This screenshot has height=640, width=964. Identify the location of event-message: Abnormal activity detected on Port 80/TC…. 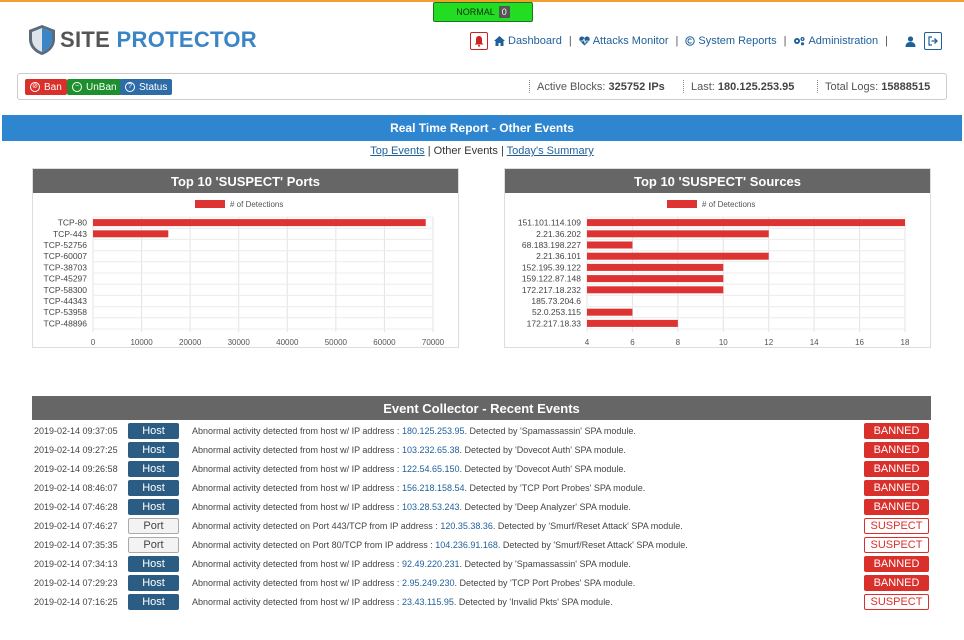
(440, 545).